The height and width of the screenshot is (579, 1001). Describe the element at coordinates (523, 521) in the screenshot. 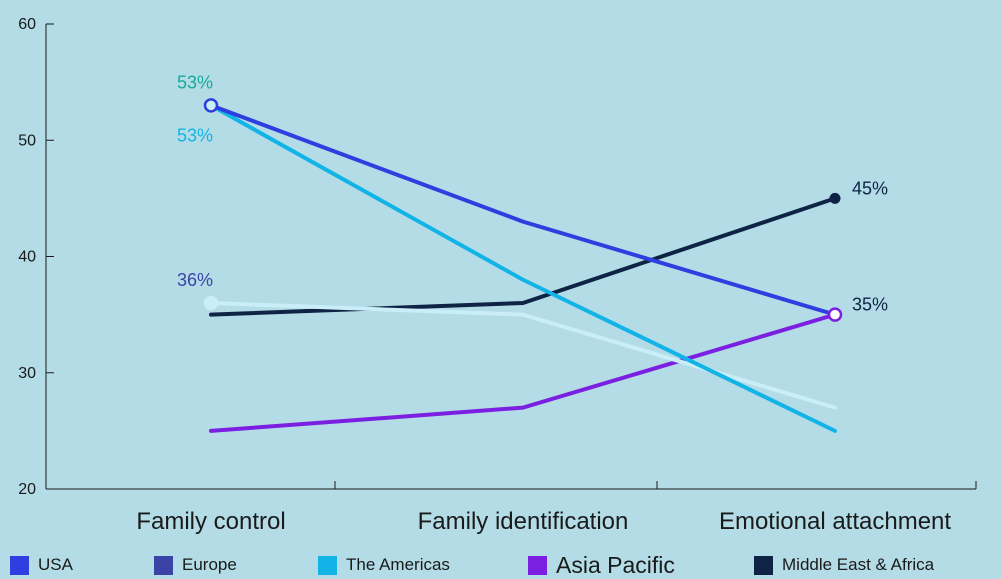

I see `x-tick-label: Family identification` at that location.